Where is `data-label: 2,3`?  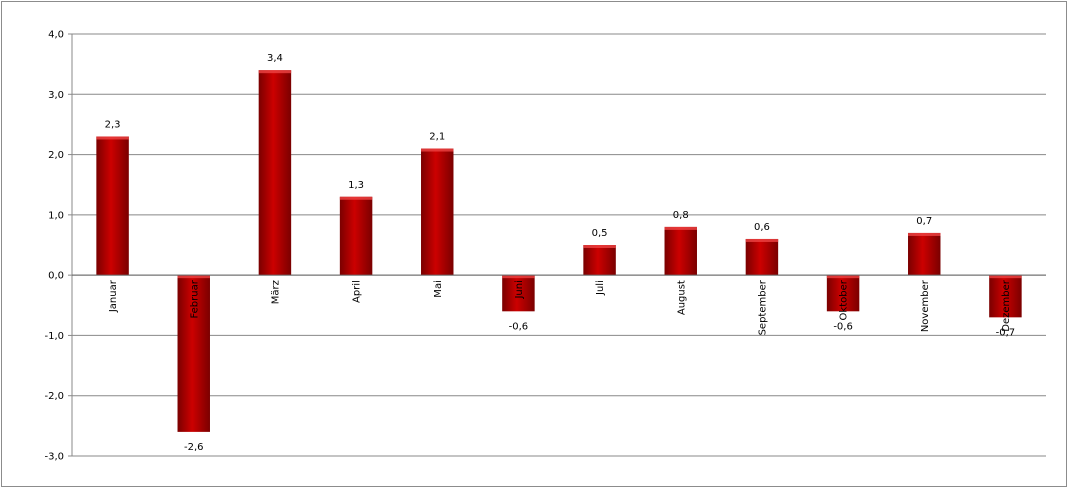 data-label: 2,3 is located at coordinates (113, 124).